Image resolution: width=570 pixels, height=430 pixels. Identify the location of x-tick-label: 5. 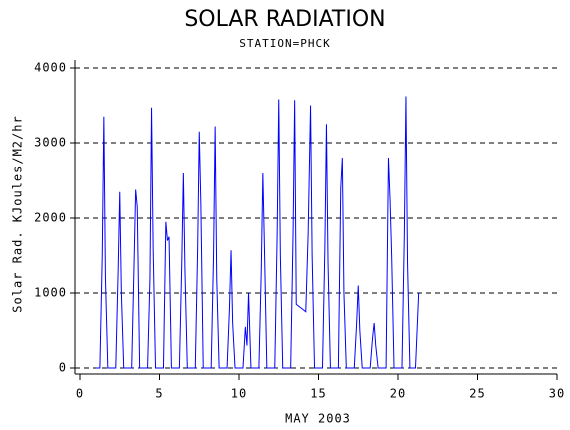
(159, 394).